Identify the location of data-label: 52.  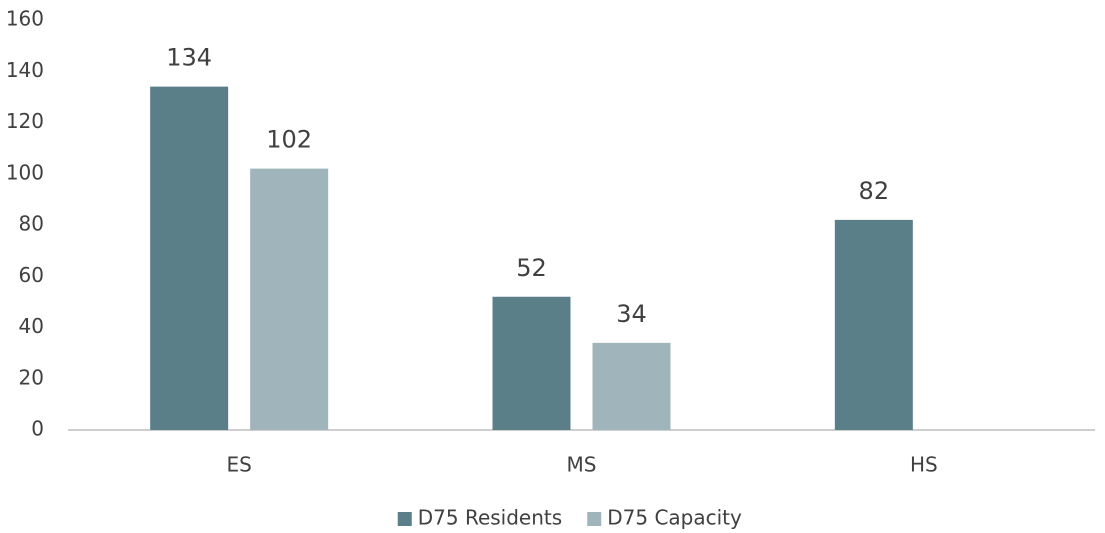
(531, 268).